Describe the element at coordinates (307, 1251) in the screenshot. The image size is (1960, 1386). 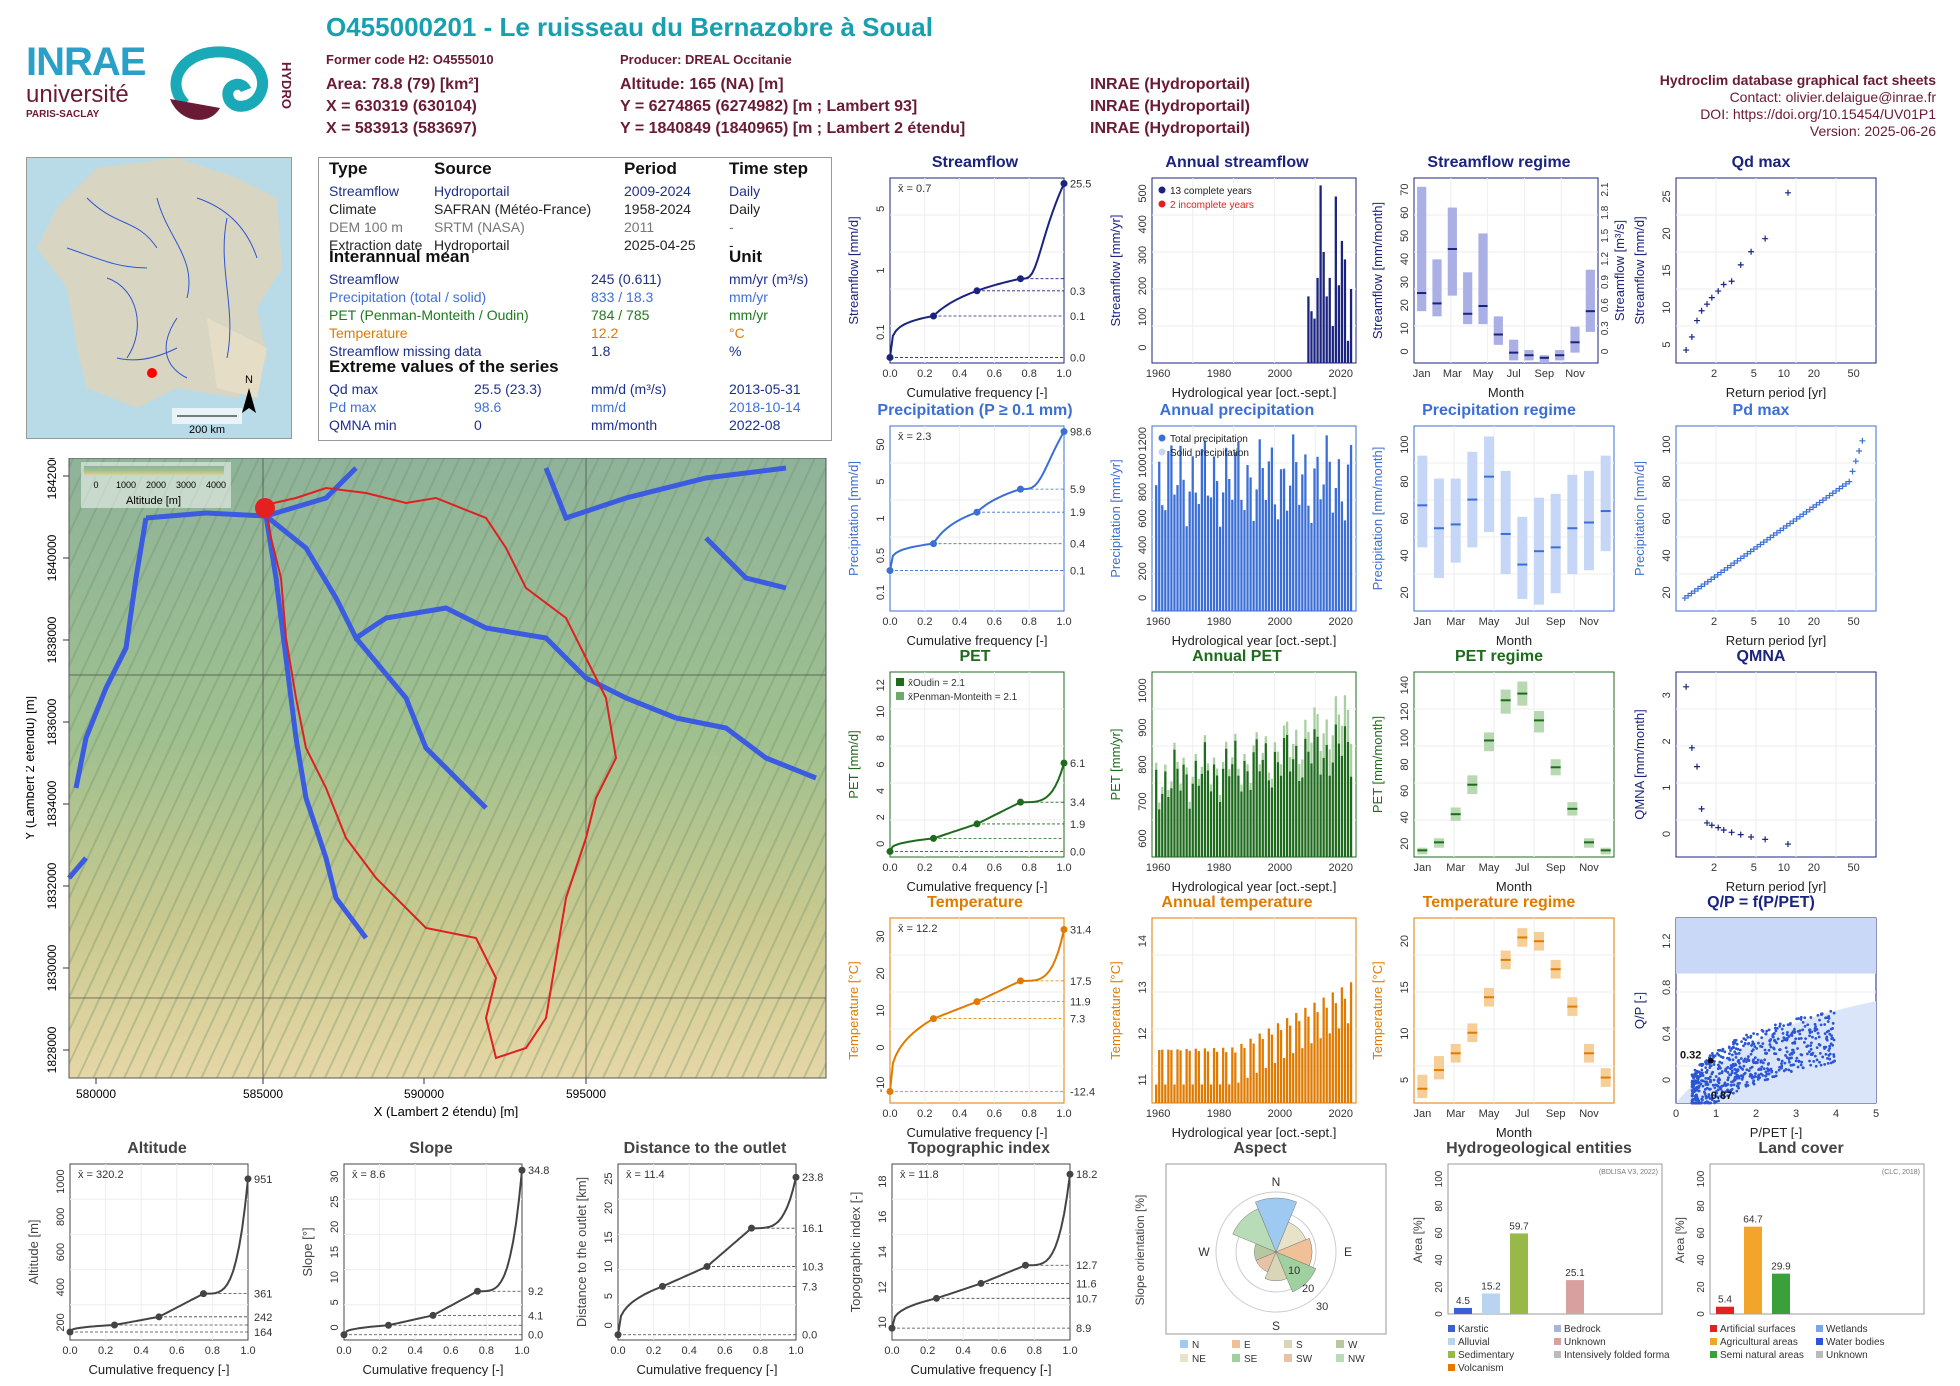
I see `slope-ylabel: Slope [°]` at that location.